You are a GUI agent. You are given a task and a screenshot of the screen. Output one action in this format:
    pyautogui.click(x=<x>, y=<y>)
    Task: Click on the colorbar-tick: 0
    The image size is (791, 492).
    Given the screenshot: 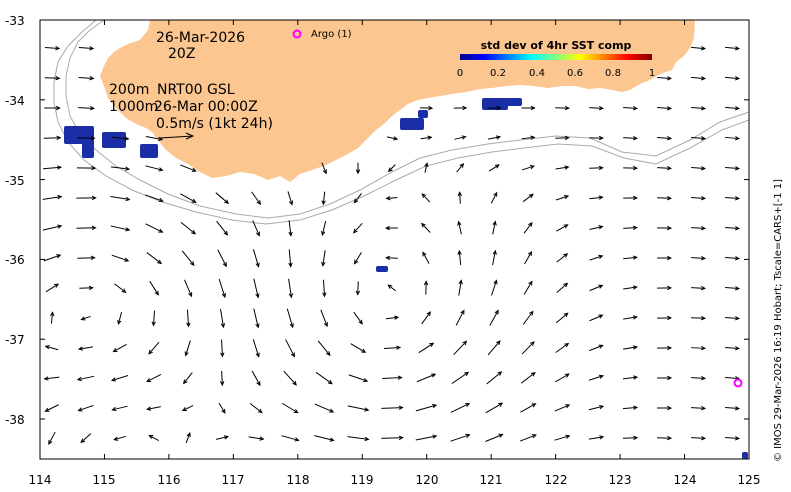 What is the action you would take?
    pyautogui.click(x=460, y=73)
    